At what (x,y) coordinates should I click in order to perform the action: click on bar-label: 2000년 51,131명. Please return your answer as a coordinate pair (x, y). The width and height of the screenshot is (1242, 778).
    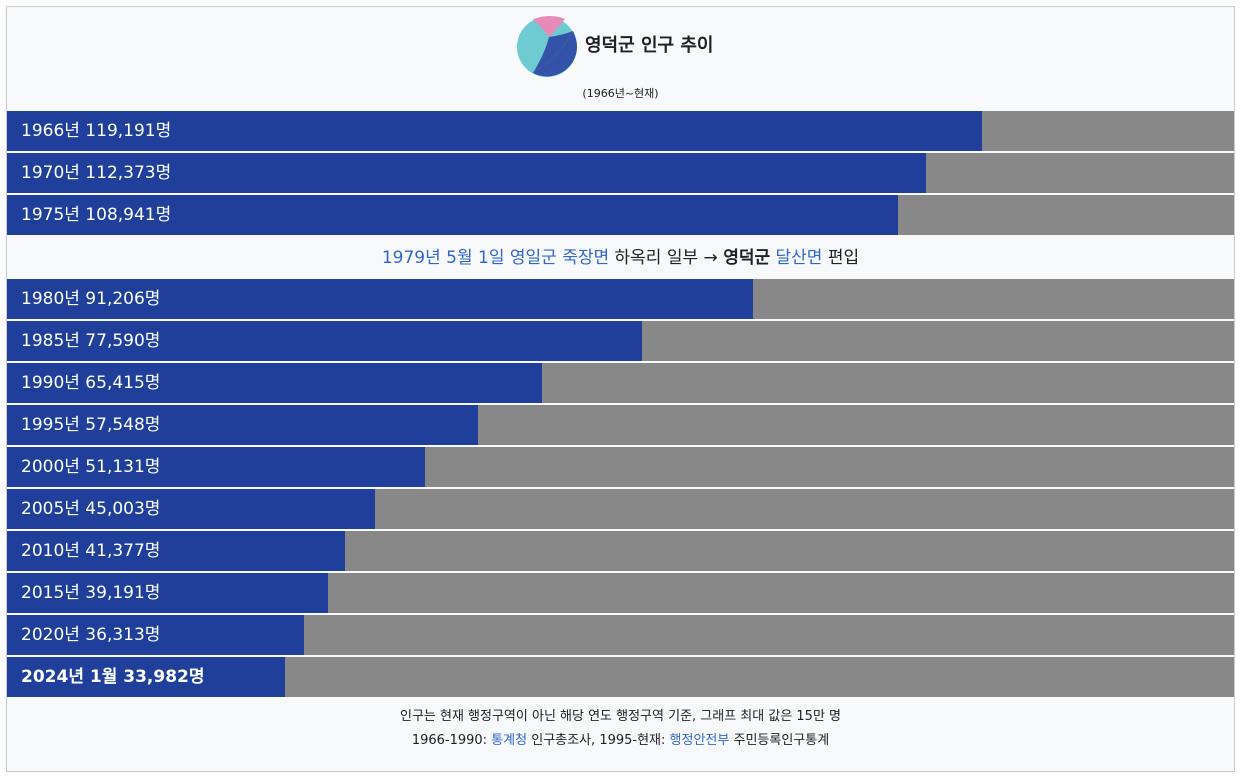
    Looking at the image, I should click on (91, 467).